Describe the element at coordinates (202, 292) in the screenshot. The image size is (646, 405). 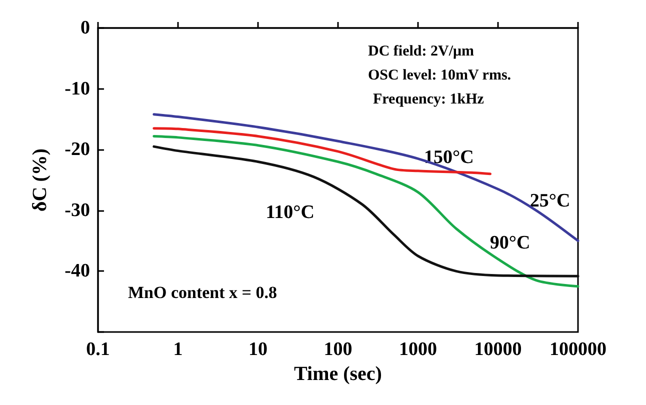
I see `annotation: MnO content x = 0.8` at that location.